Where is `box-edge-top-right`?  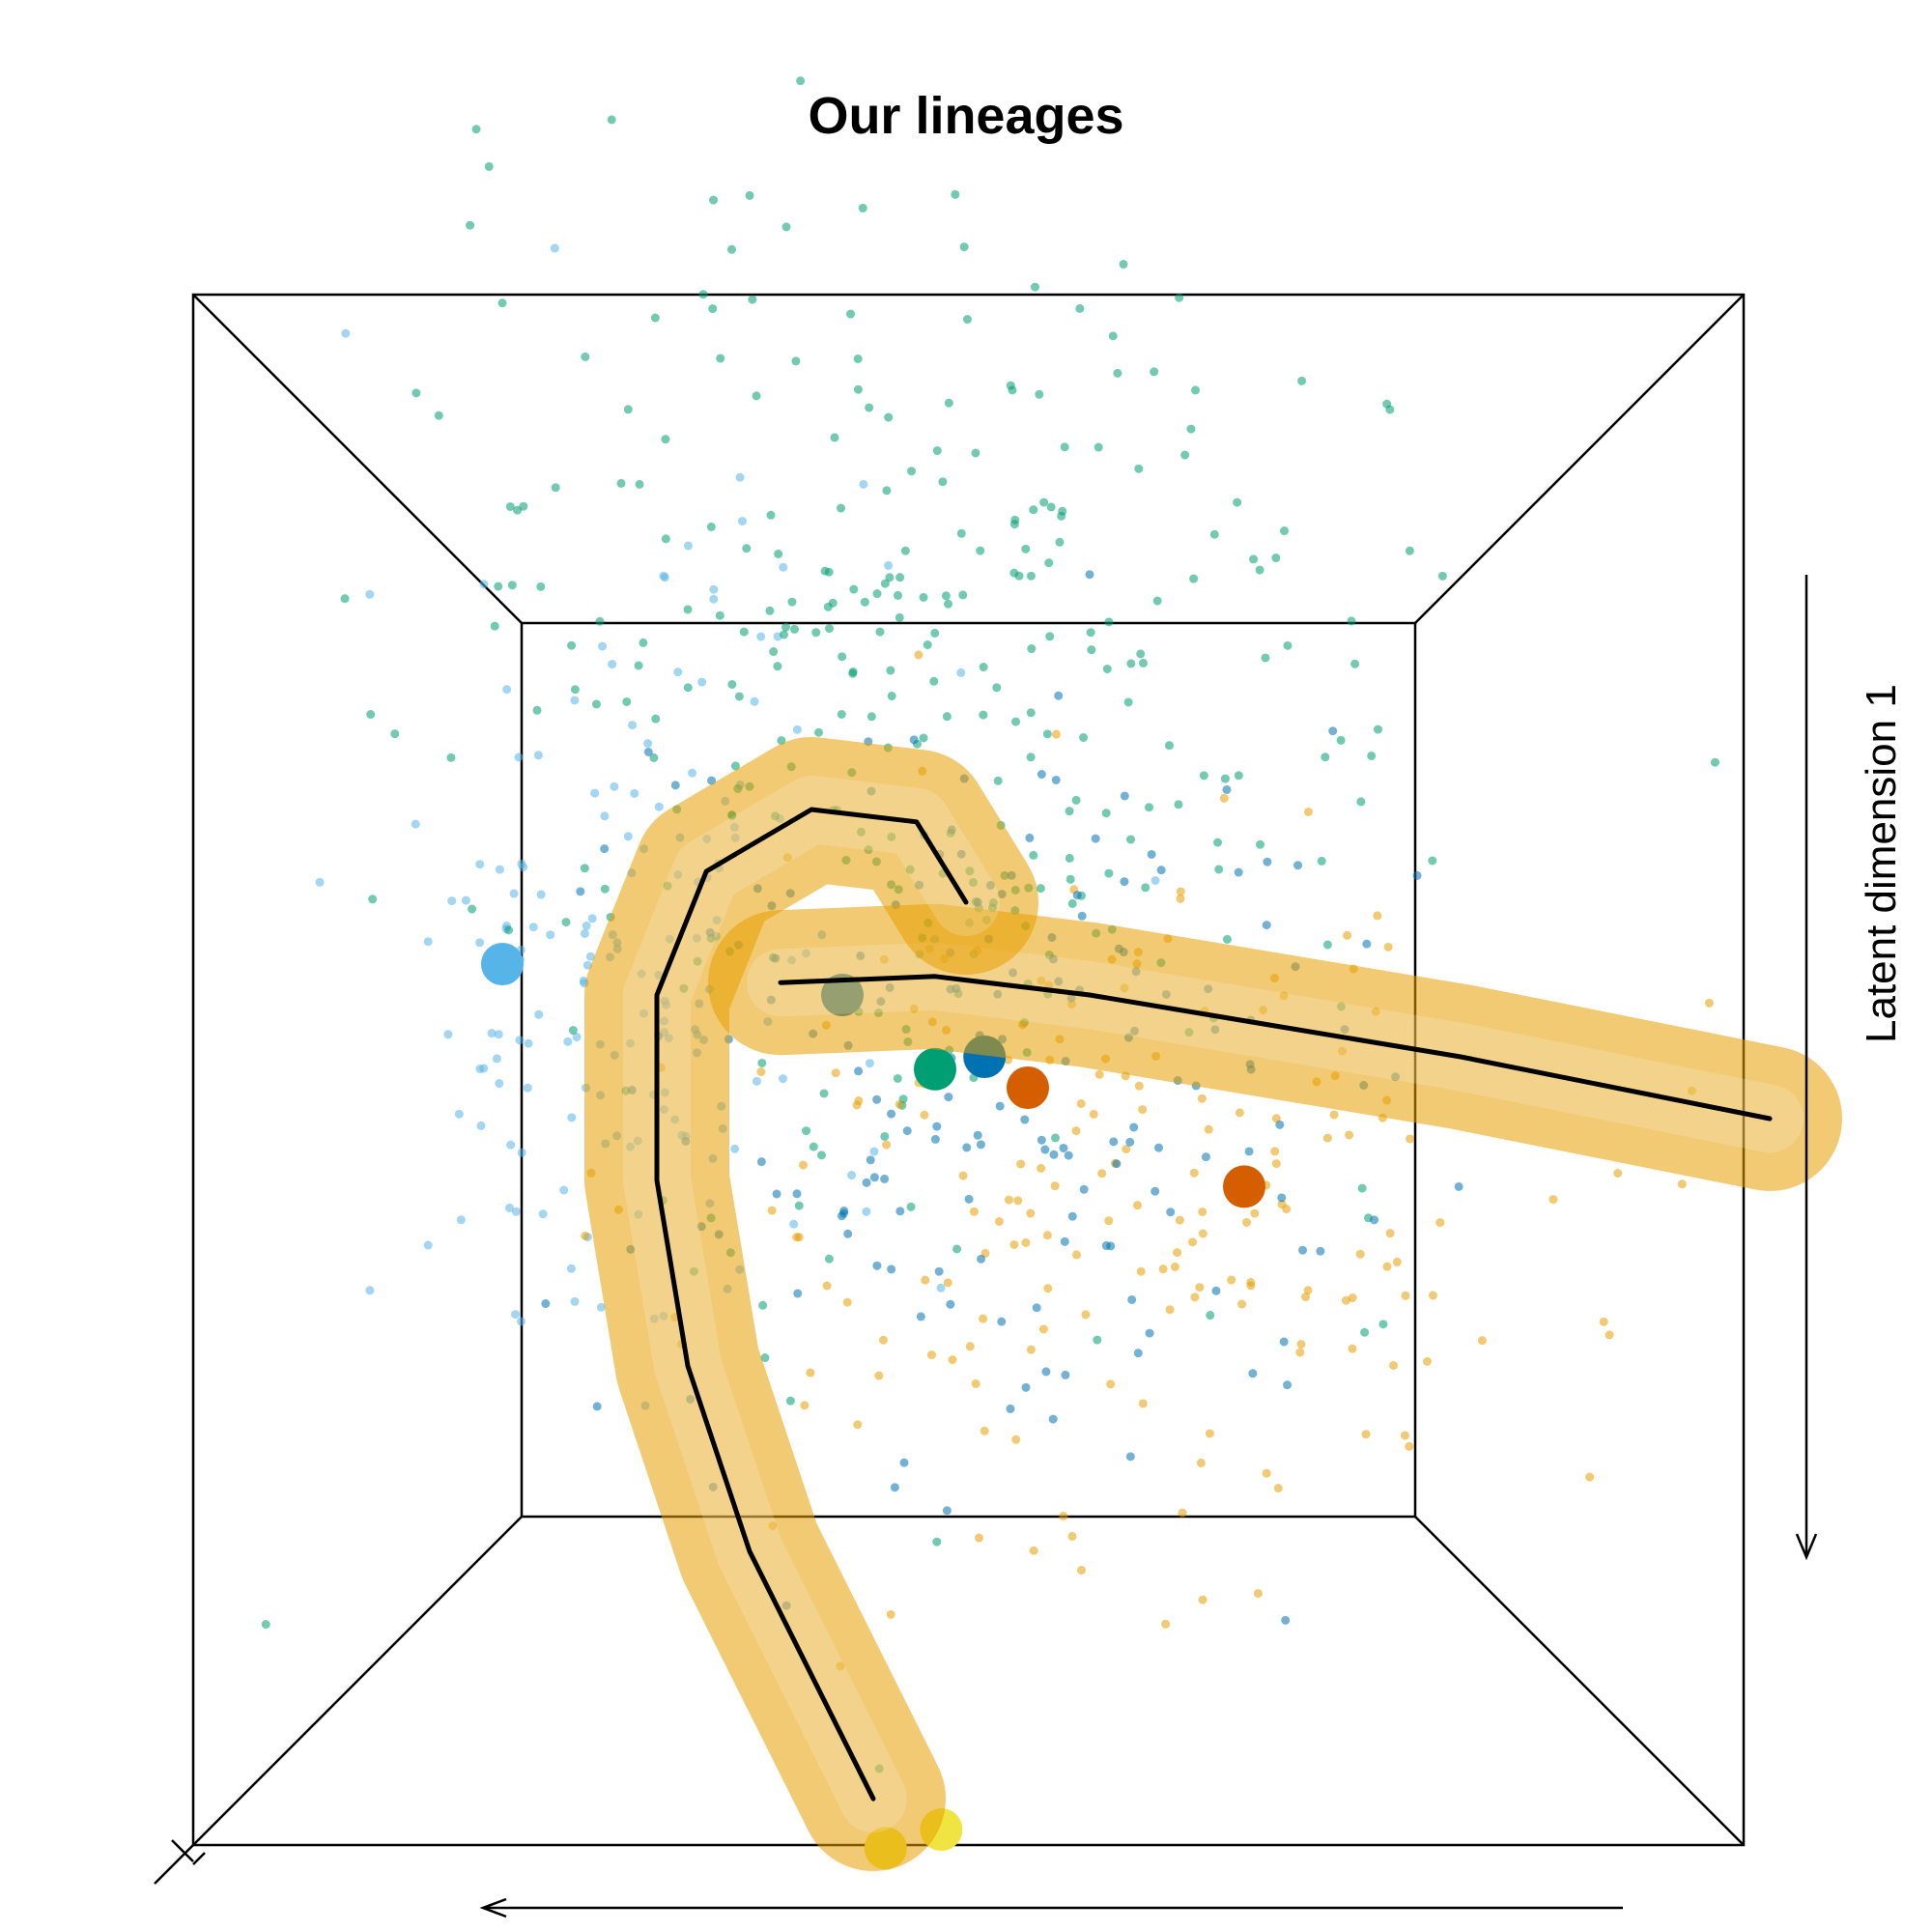 box-edge-top-right is located at coordinates (1579, 459).